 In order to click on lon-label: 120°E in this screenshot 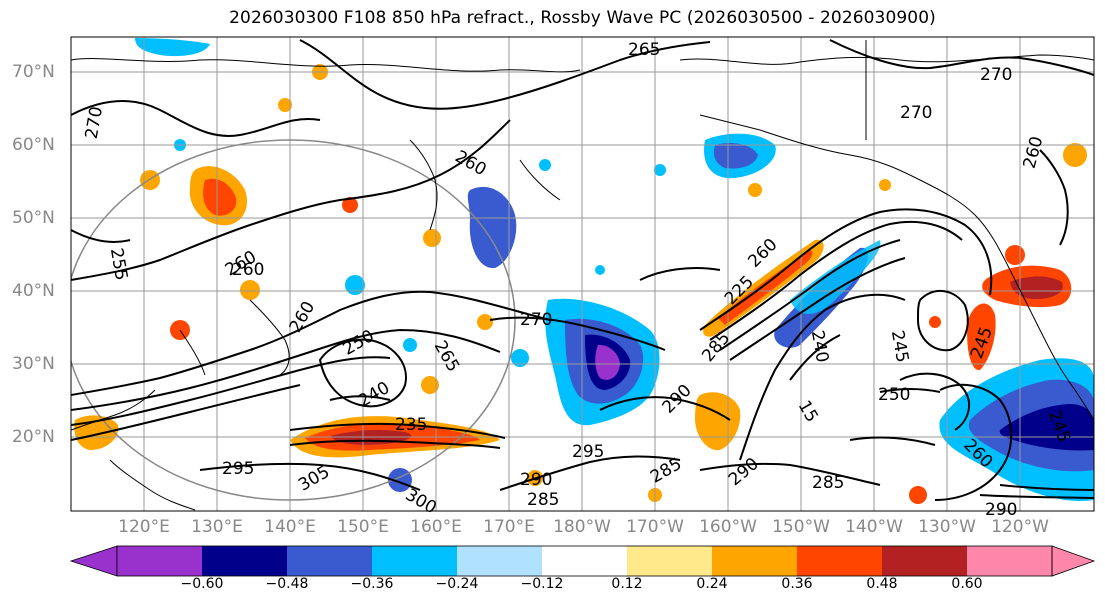, I will do `click(144, 527)`.